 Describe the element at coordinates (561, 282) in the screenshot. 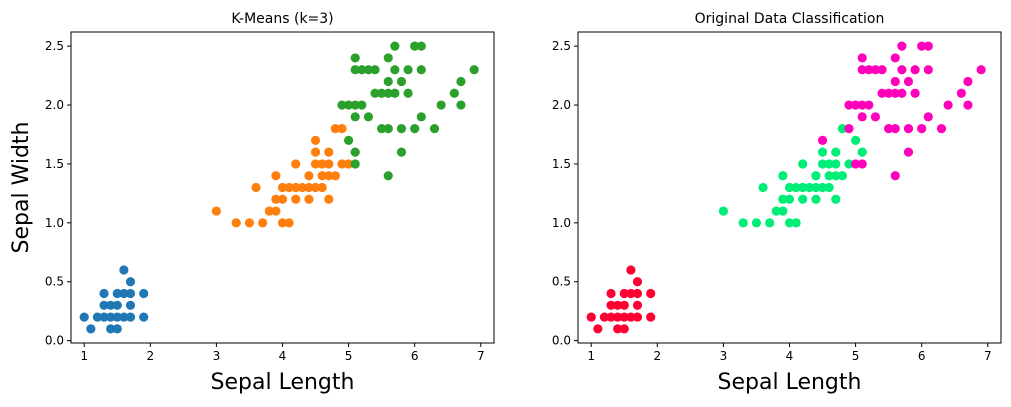

I see `y-tick-label: 0.5` at that location.